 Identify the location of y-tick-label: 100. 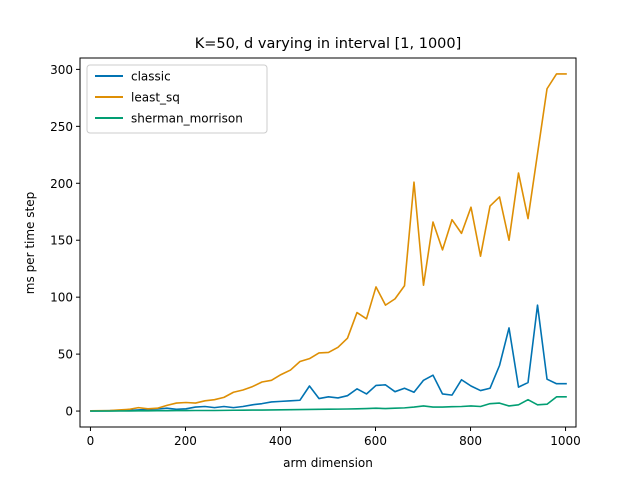
(61, 298).